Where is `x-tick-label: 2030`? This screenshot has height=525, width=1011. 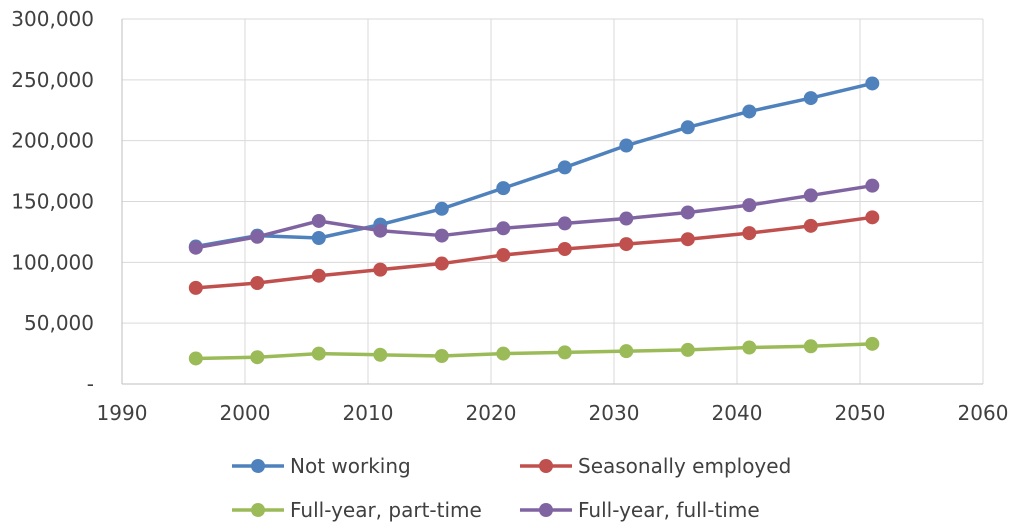 x-tick-label: 2030 is located at coordinates (614, 413).